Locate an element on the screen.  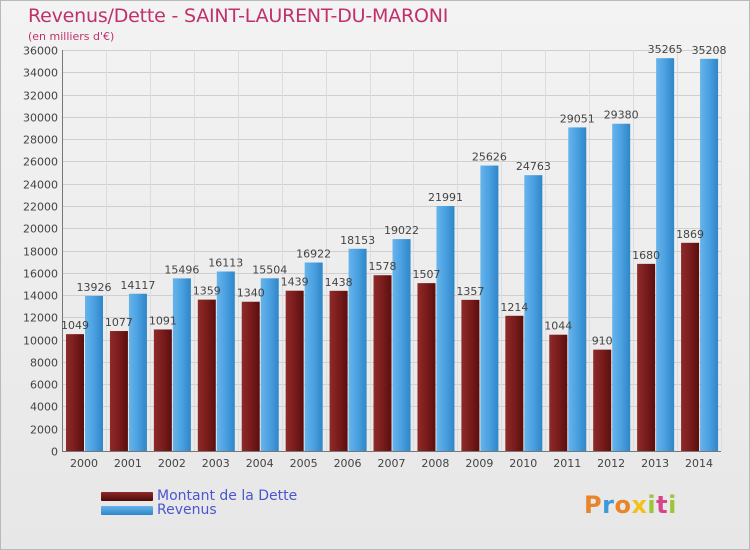
data-label-dette: 1077 is located at coordinates (119, 322).